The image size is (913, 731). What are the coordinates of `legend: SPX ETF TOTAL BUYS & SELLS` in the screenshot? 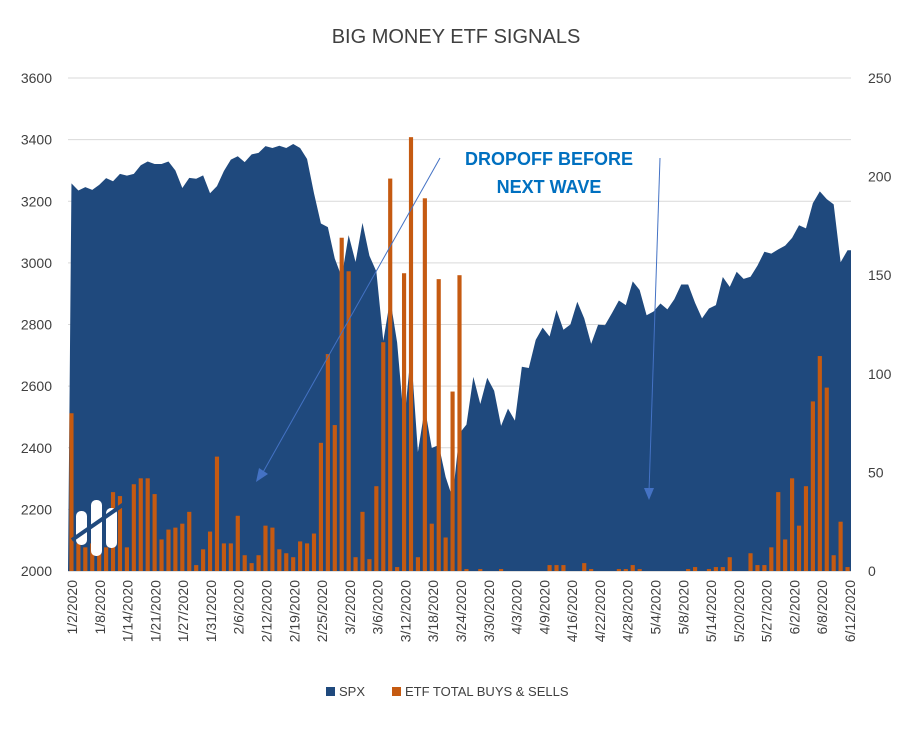 It's located at (447, 691).